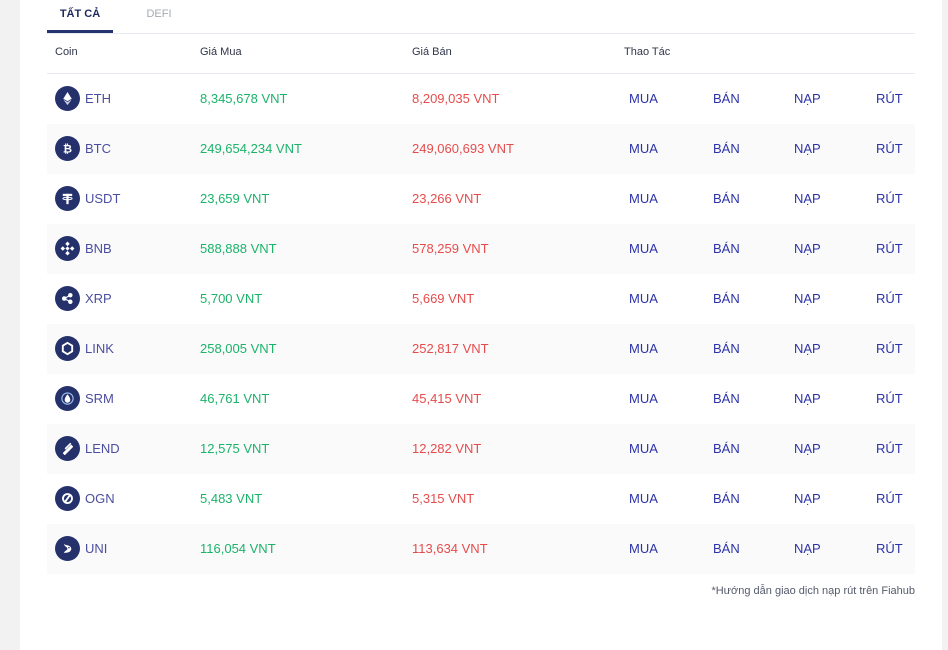 The width and height of the screenshot is (948, 650). Describe the element at coordinates (103, 198) in the screenshot. I see `coin-name: USDT` at that location.